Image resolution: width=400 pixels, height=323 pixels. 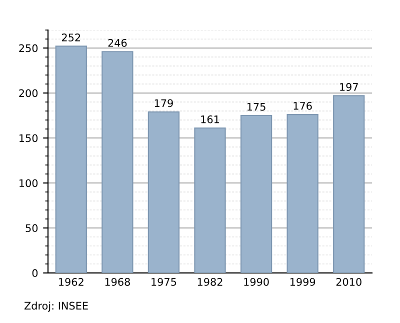 I want to click on x-tick-label: 1990, so click(x=256, y=282).